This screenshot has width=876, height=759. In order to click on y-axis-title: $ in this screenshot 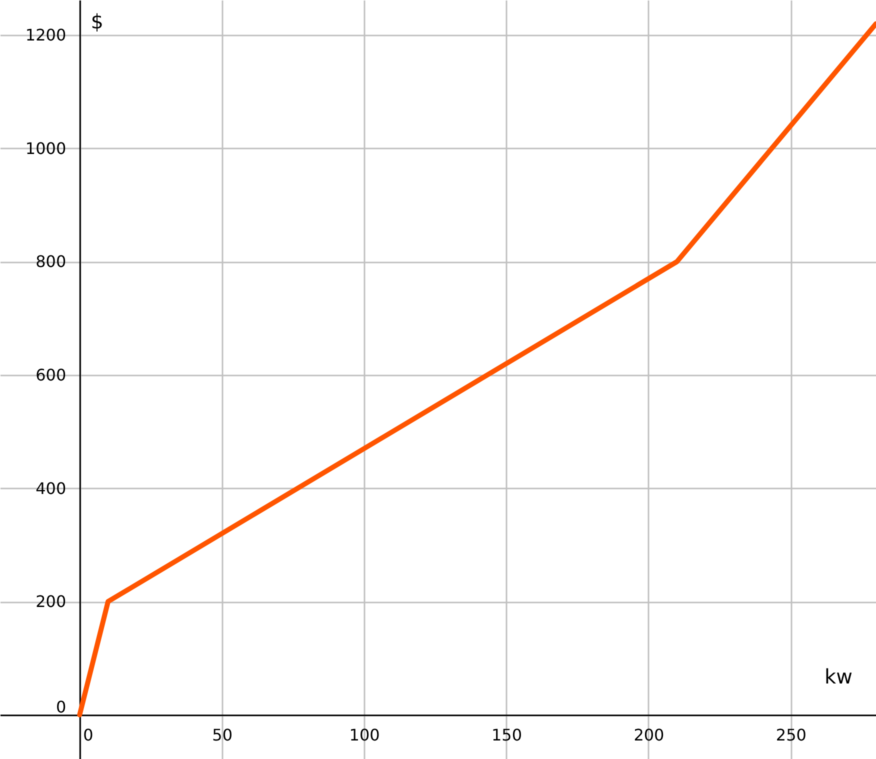, I will do `click(97, 22)`.